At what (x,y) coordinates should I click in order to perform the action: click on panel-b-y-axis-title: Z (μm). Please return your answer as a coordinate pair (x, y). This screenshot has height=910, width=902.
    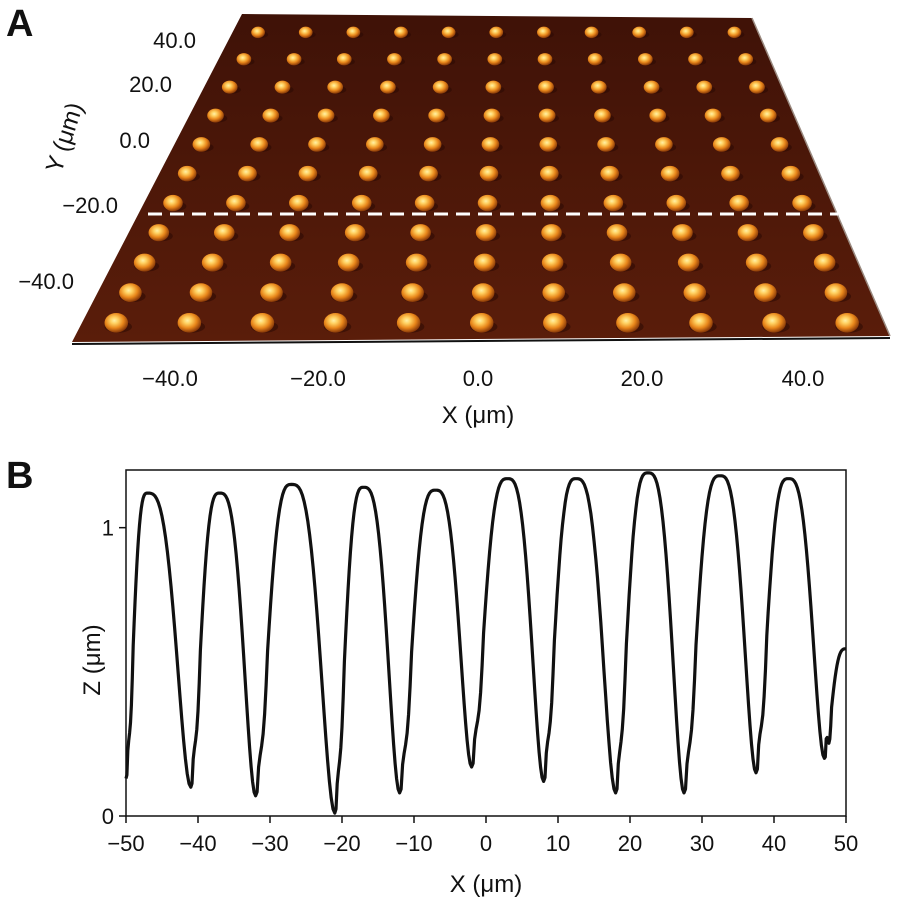
    Looking at the image, I should click on (92, 659).